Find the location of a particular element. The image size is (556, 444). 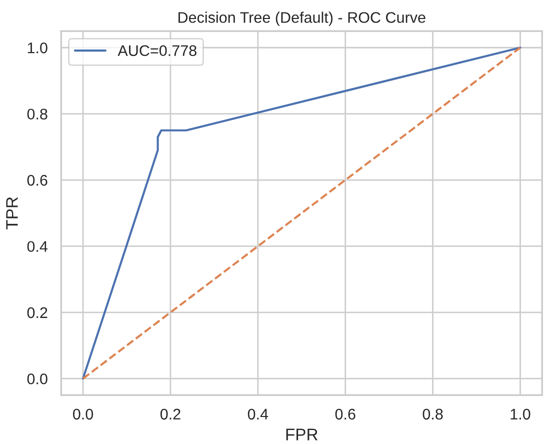

x-tick-label: 0.0 is located at coordinates (83, 414).